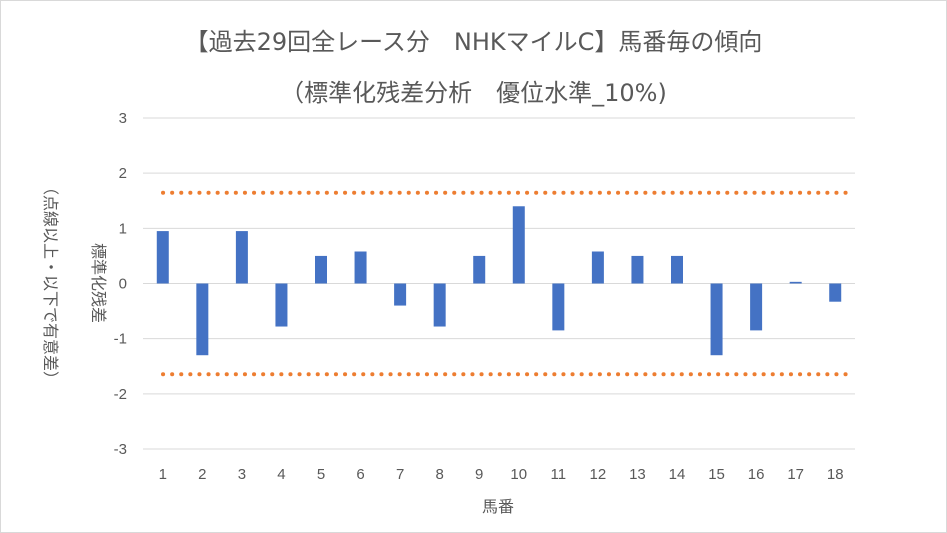 This screenshot has height=533, width=947. I want to click on x-tick-label: 1, so click(163, 474).